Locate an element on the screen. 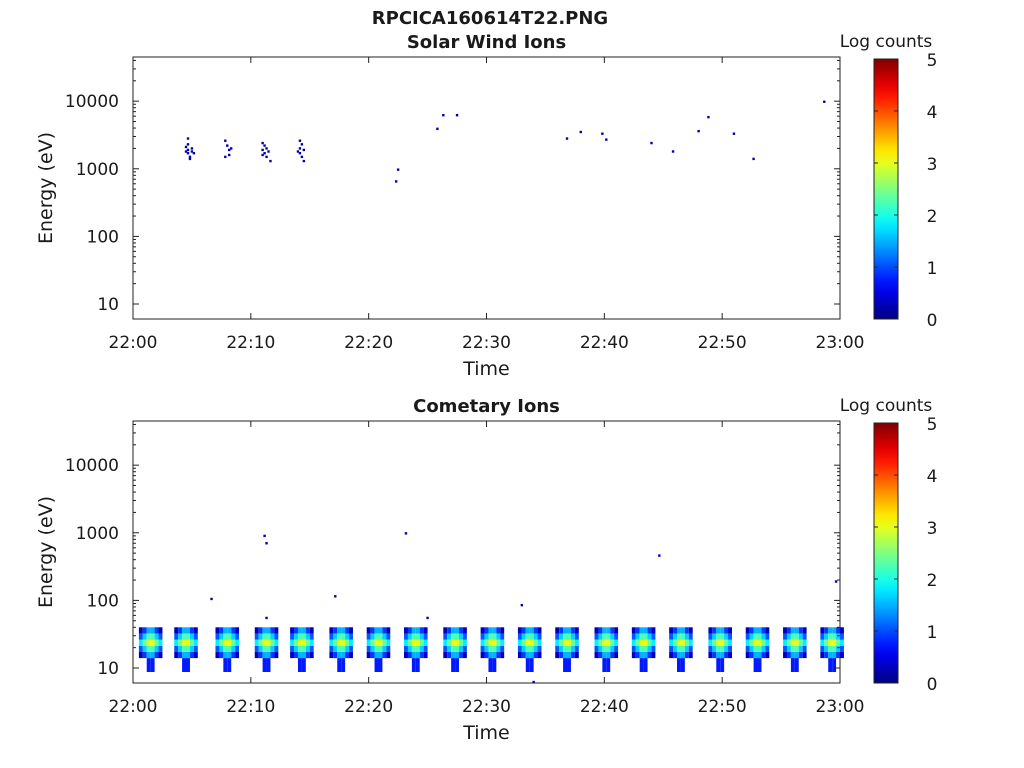 The height and width of the screenshot is (768, 1024). colorbar-tick-label: 2 is located at coordinates (932, 217).